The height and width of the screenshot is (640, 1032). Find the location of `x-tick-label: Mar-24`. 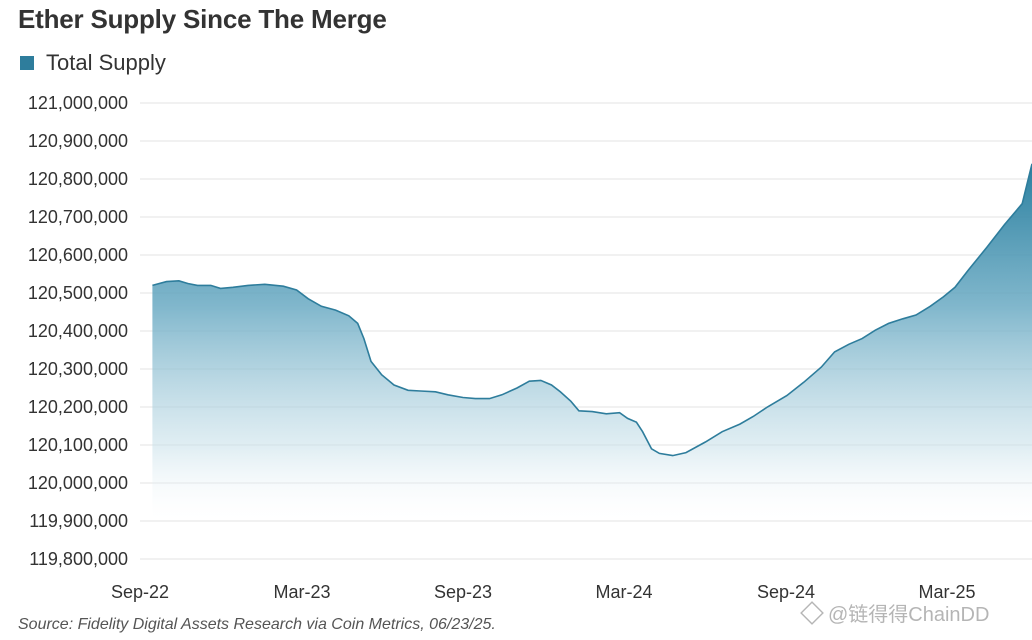

x-tick-label: Mar-24 is located at coordinates (623, 592).